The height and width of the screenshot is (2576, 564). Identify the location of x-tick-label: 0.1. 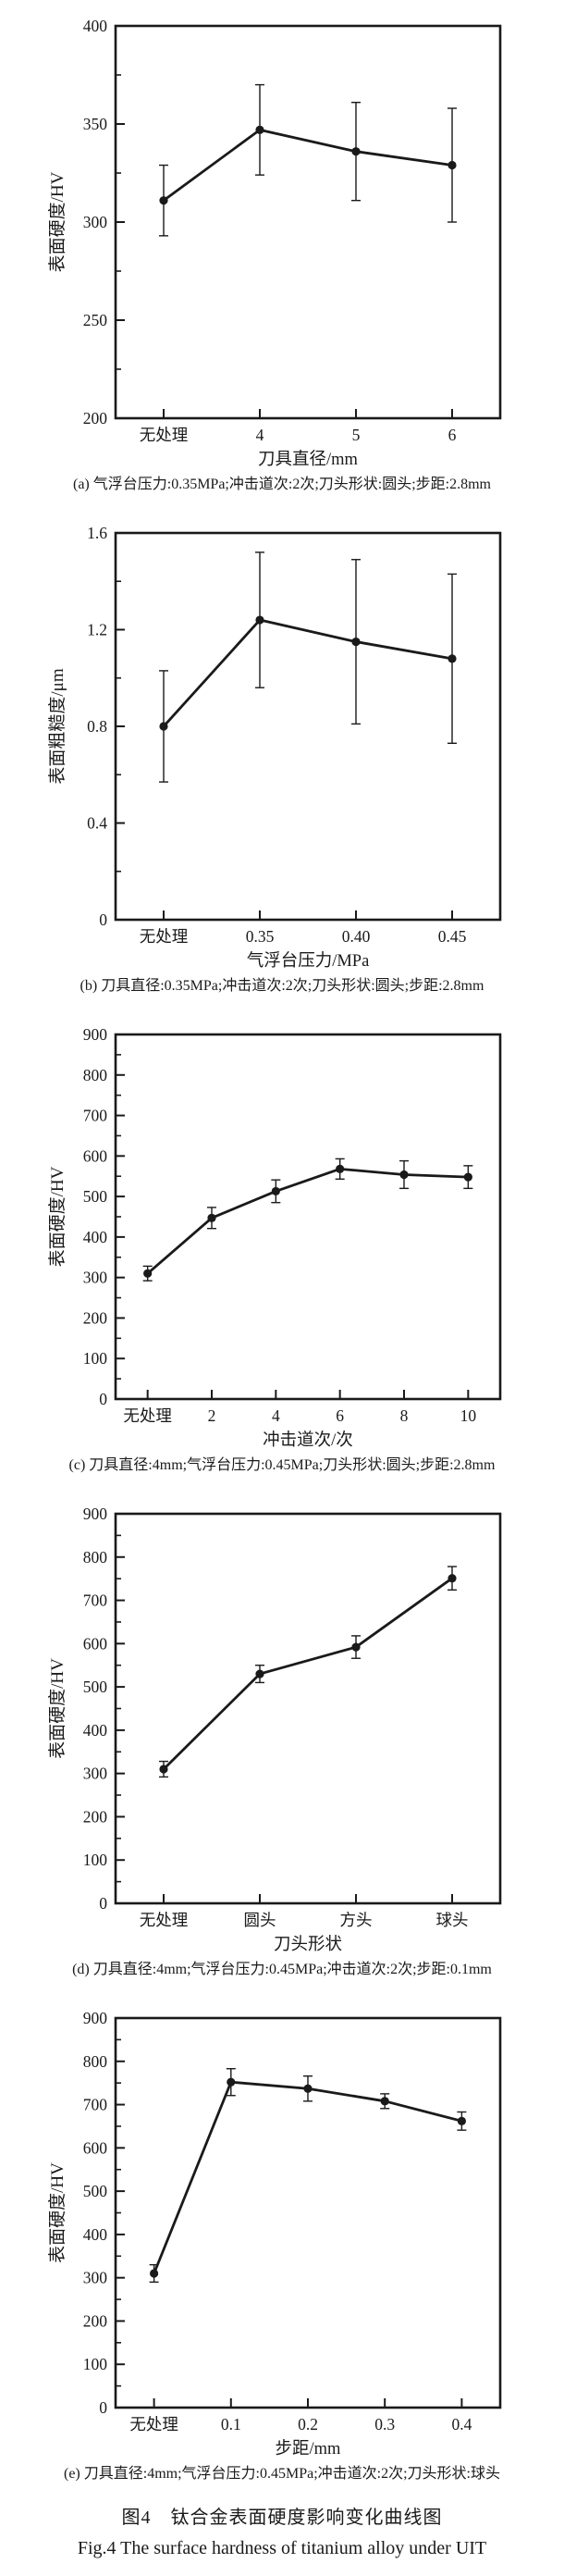
(231, 2425).